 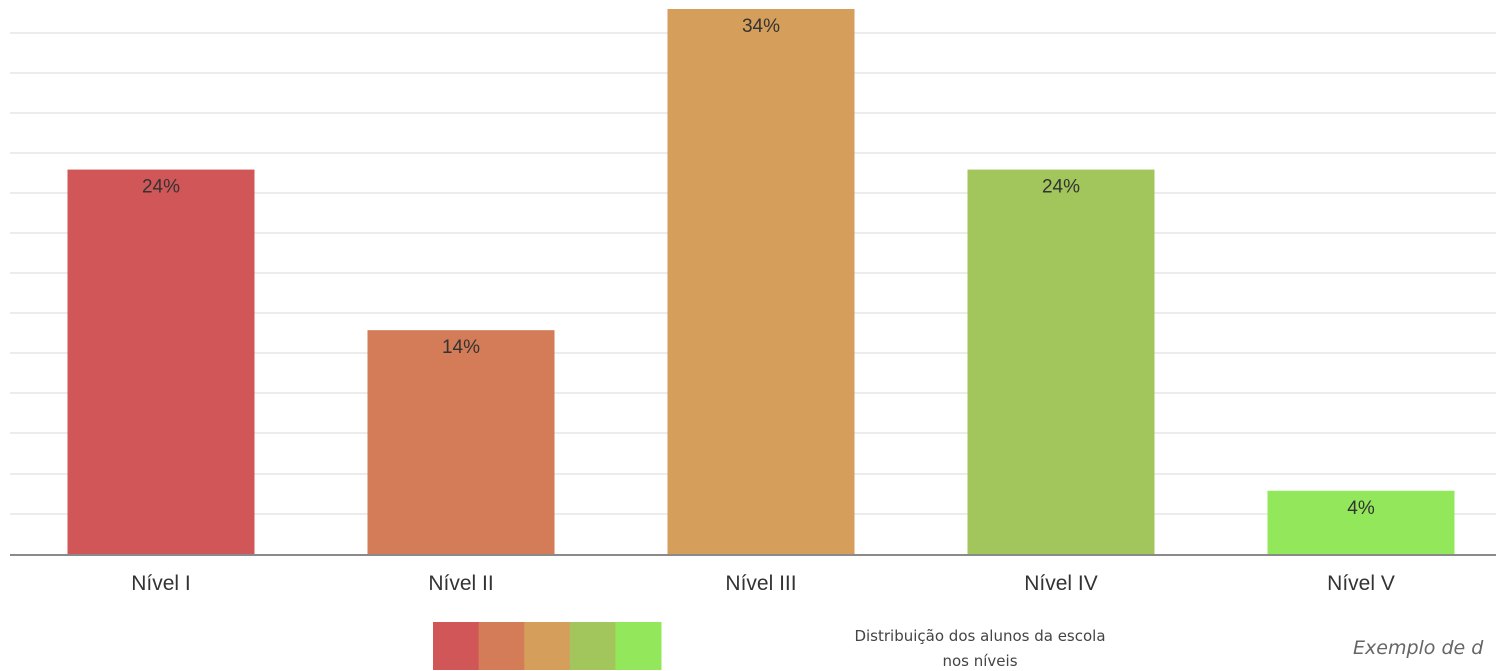 I want to click on caption: Exemplo de d, so click(x=1418, y=648).